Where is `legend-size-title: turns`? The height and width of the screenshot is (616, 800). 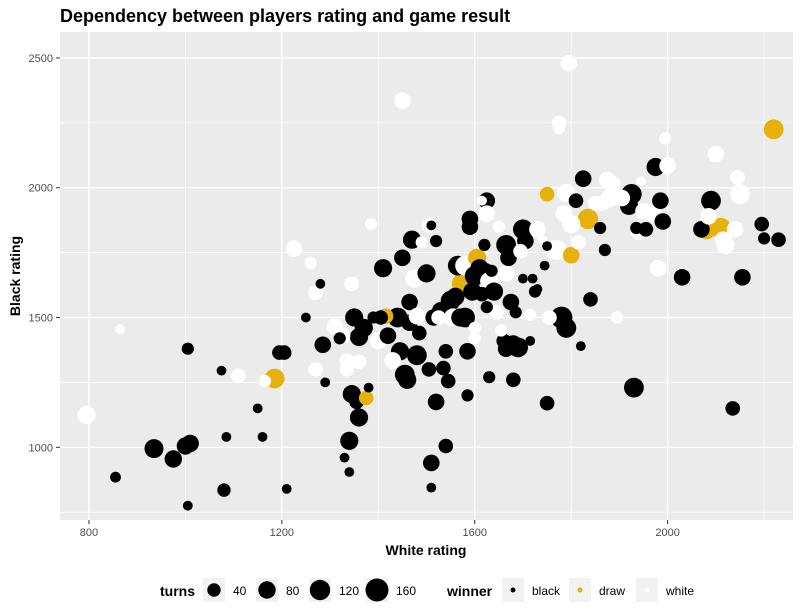 legend-size-title: turns is located at coordinates (177, 591).